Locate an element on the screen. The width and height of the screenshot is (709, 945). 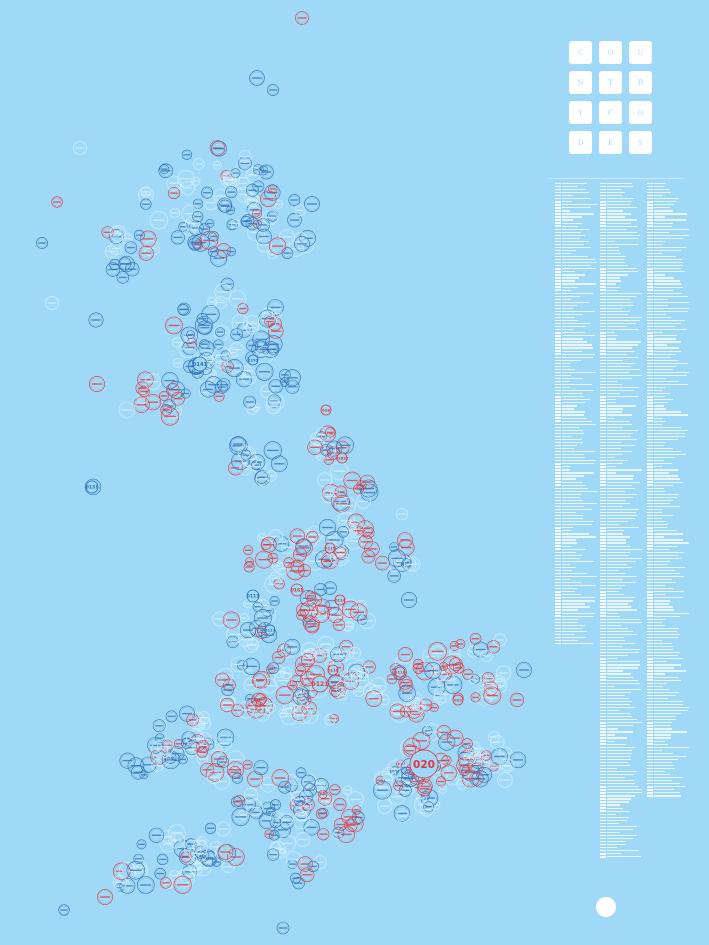
major-area-code: 0118 is located at coordinates (400, 672).